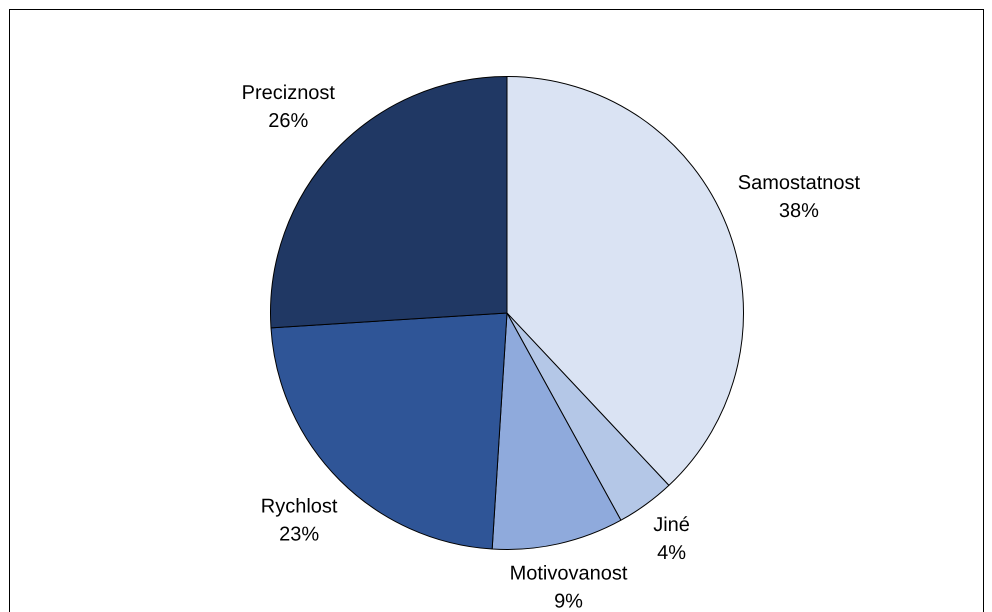 Image resolution: width=992 pixels, height=612 pixels. Describe the element at coordinates (671, 553) in the screenshot. I see `data-label: 4%` at that location.